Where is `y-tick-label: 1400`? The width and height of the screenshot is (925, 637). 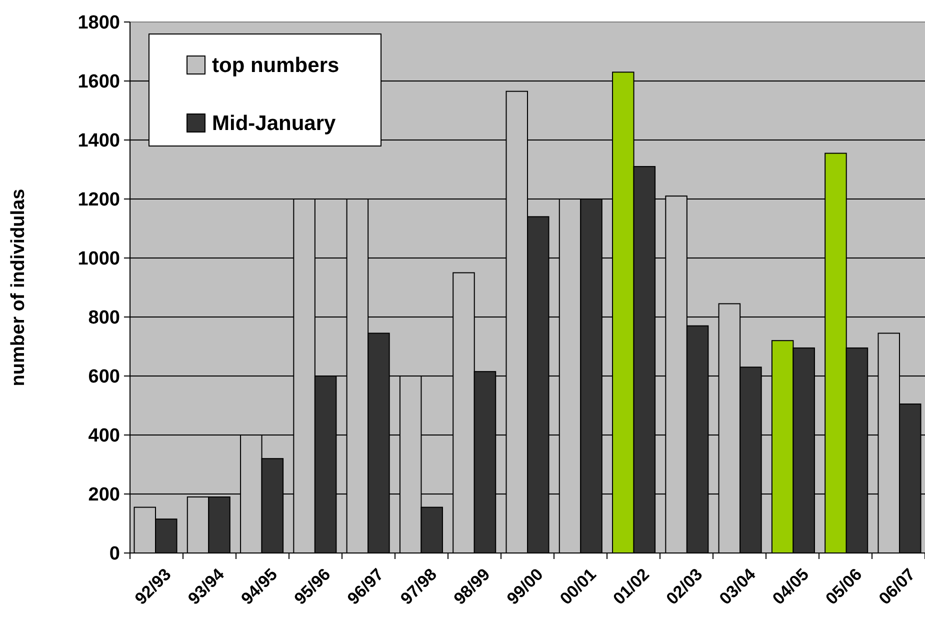
y-tick-label: 1400 is located at coordinates (99, 141).